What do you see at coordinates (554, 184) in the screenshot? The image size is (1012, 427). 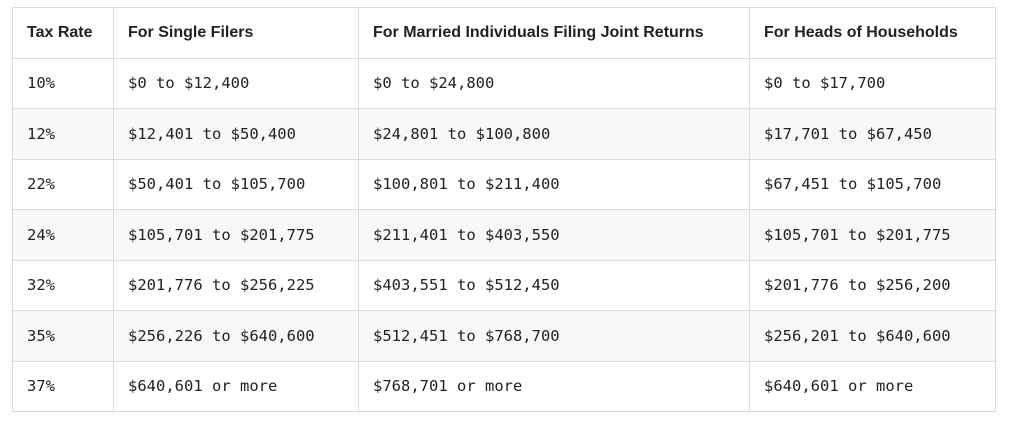 I see `table-cell: $100,801 to $211,400` at bounding box center [554, 184].